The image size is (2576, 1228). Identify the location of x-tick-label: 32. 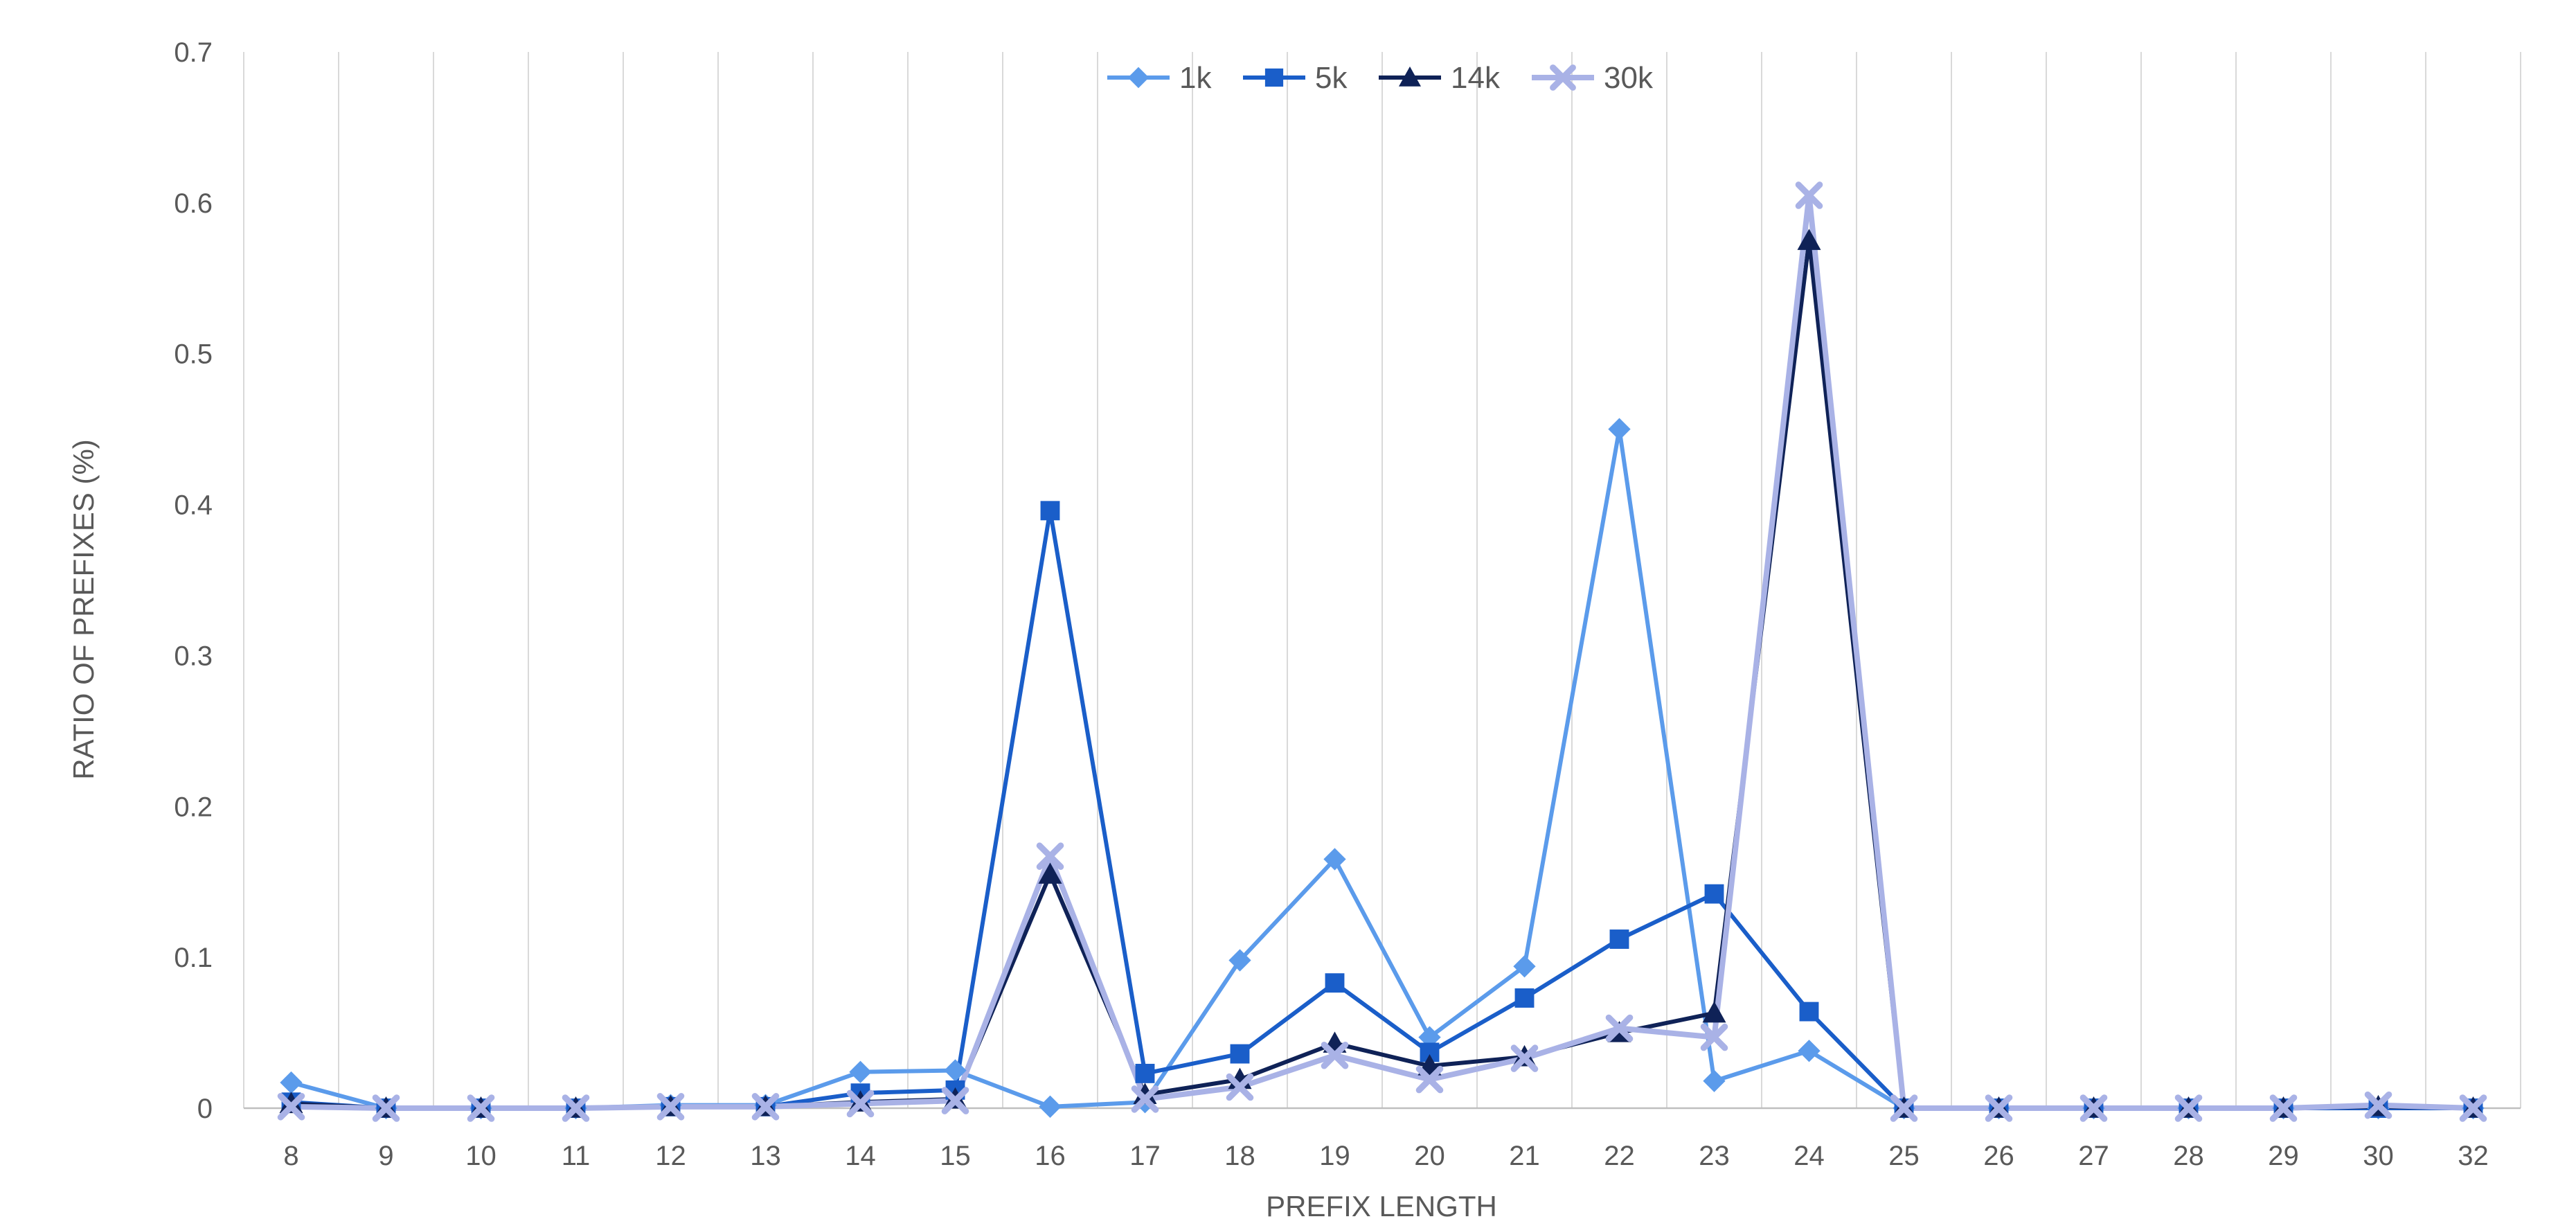
(2473, 1156).